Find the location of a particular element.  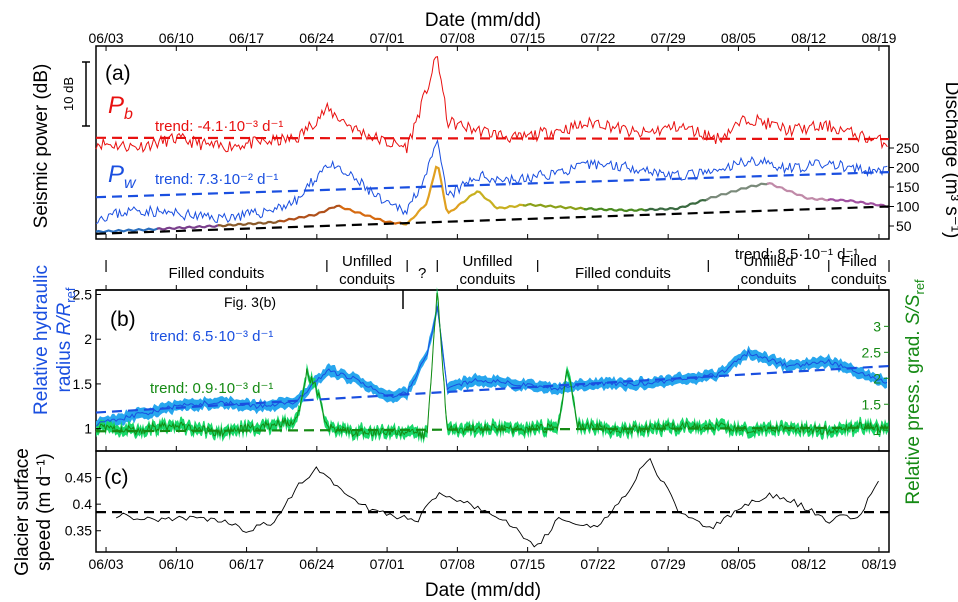

panel-b-ylabel-line2-math: R/R is located at coordinates (64, 318).